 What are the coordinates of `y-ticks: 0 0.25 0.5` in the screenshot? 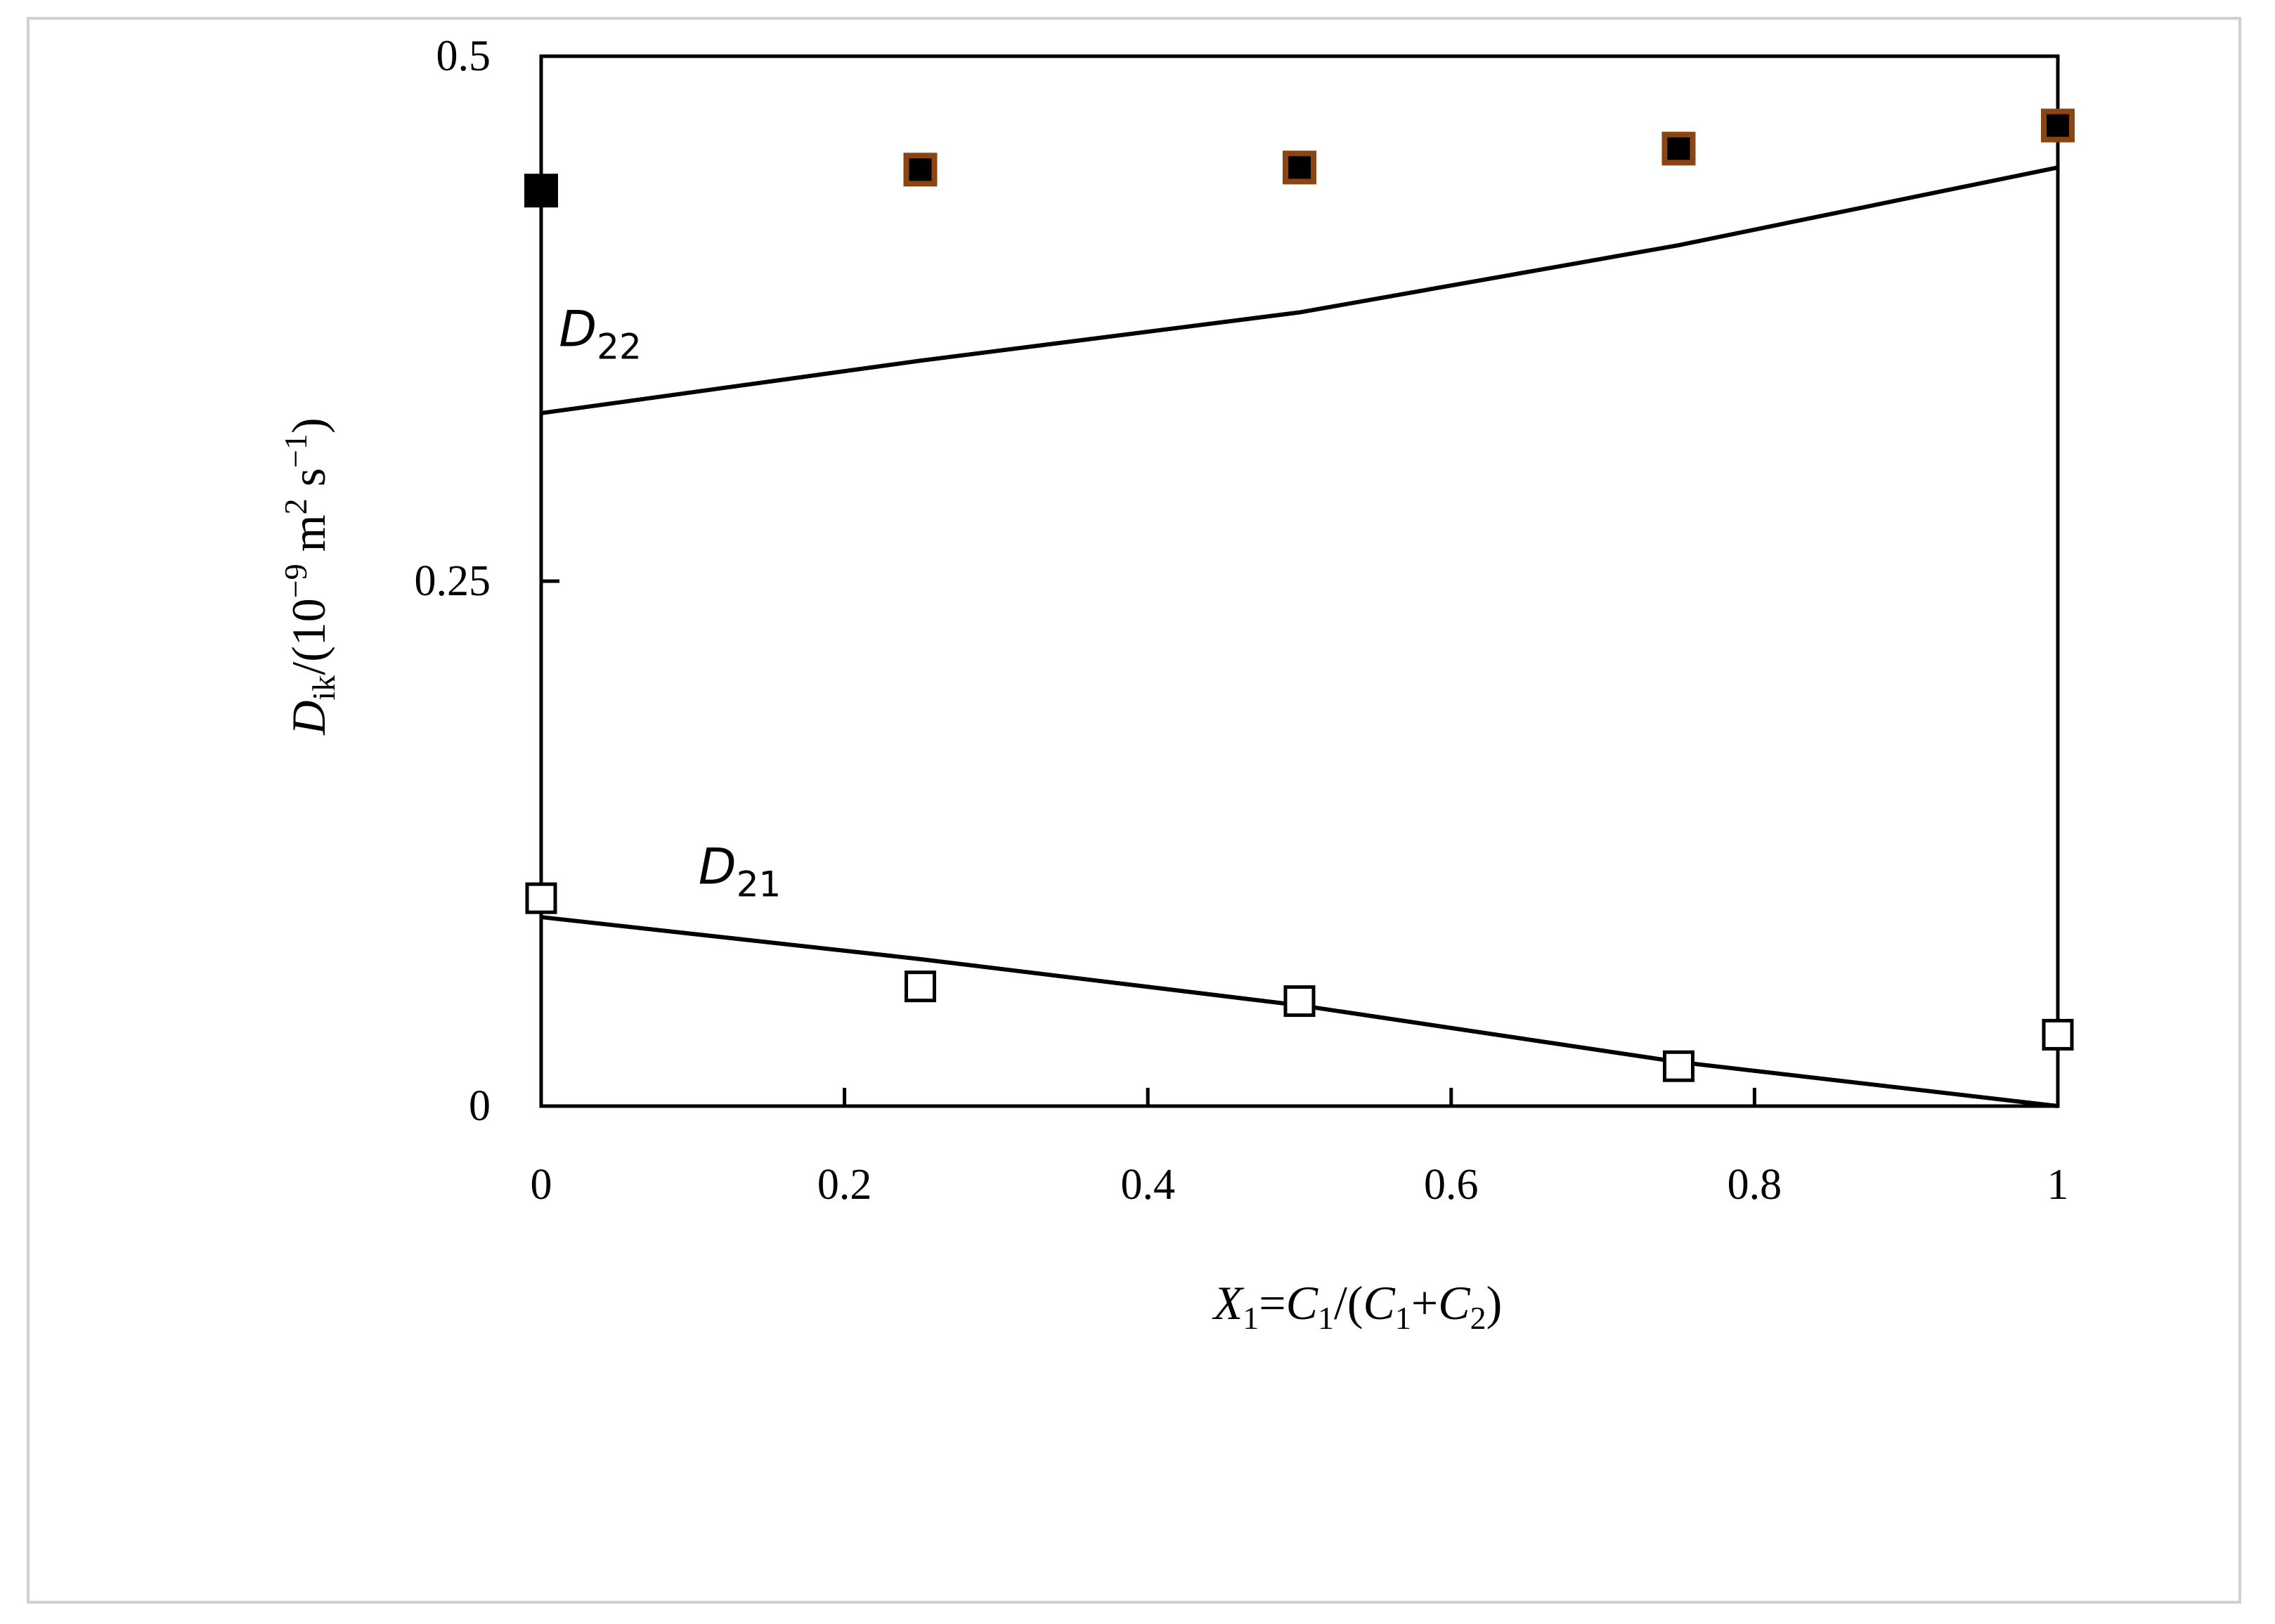 It's located at (487, 581).